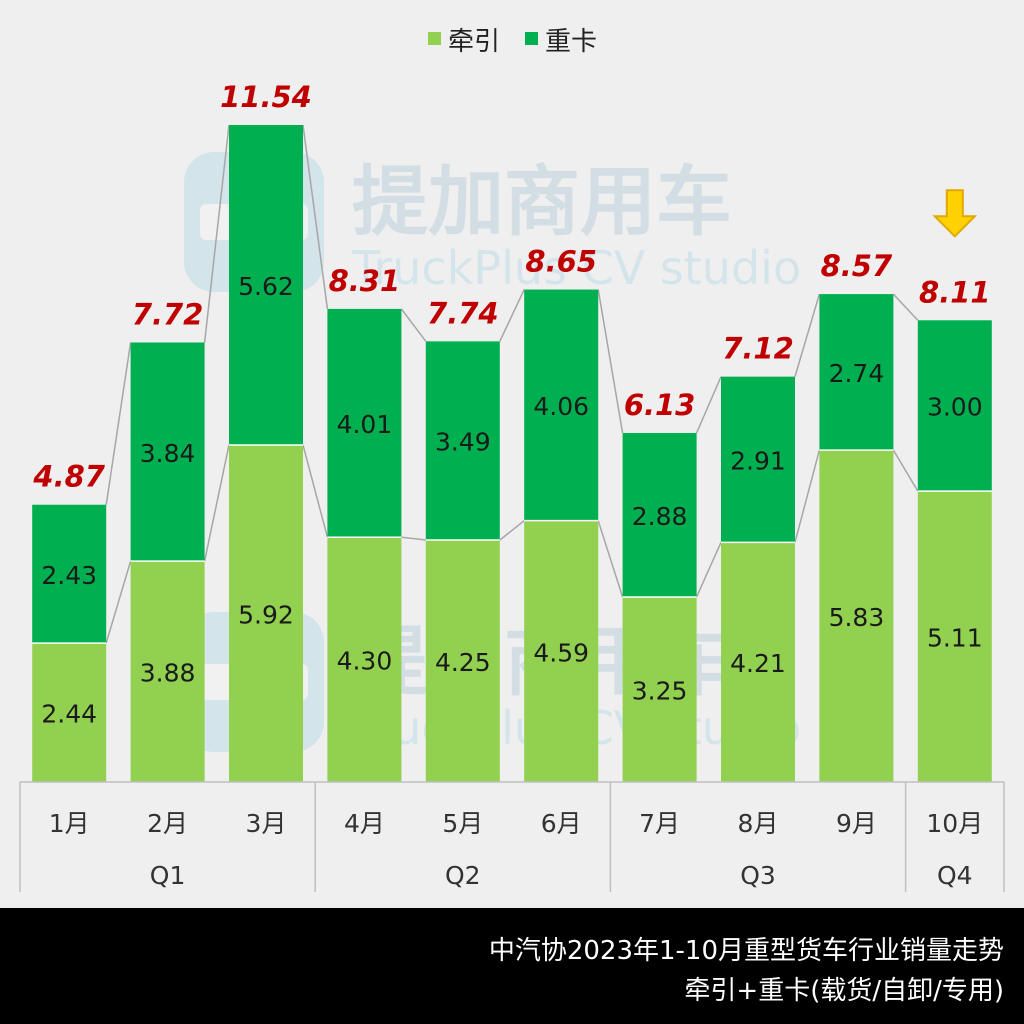 The image size is (1024, 1024). What do you see at coordinates (659, 823) in the screenshot?
I see `x-tick-label-7: 7月` at bounding box center [659, 823].